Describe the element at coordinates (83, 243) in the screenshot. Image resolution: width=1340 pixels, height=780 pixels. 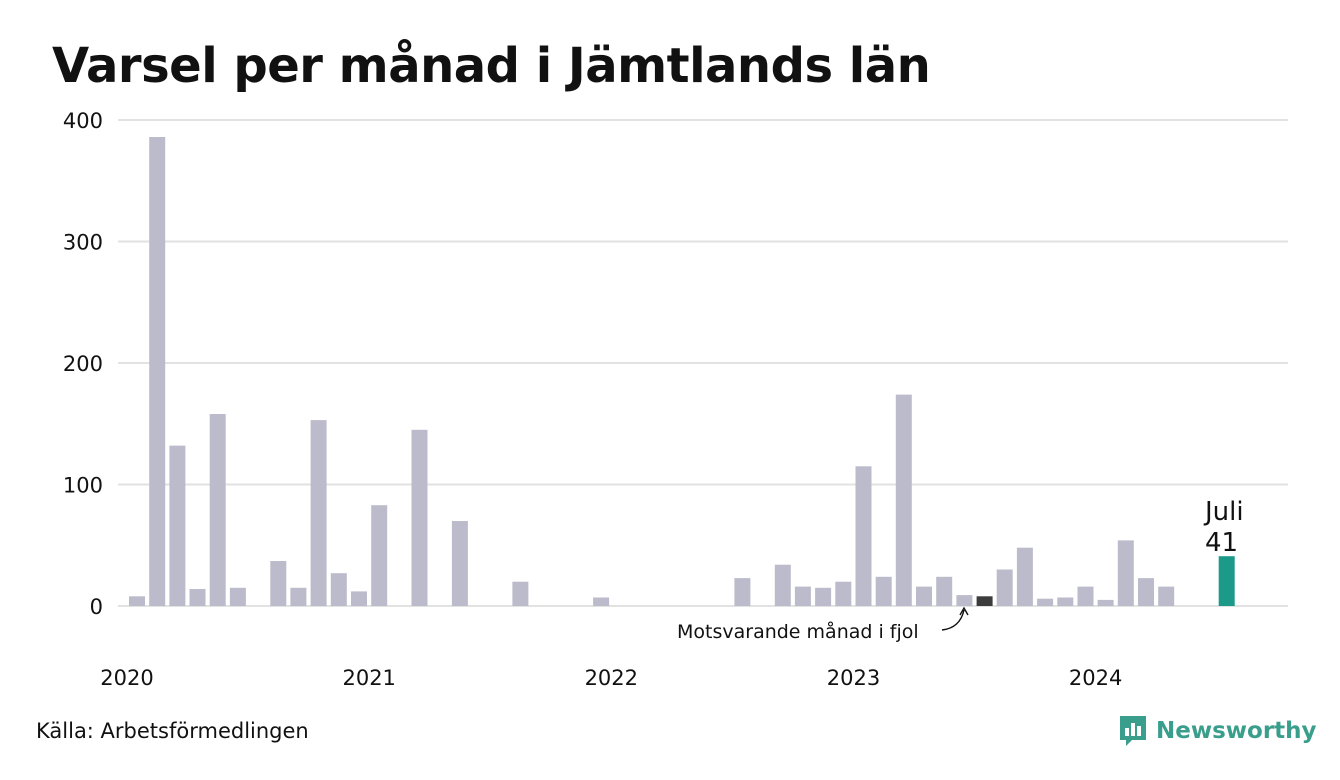
I see `y-tick-label: 300` at that location.